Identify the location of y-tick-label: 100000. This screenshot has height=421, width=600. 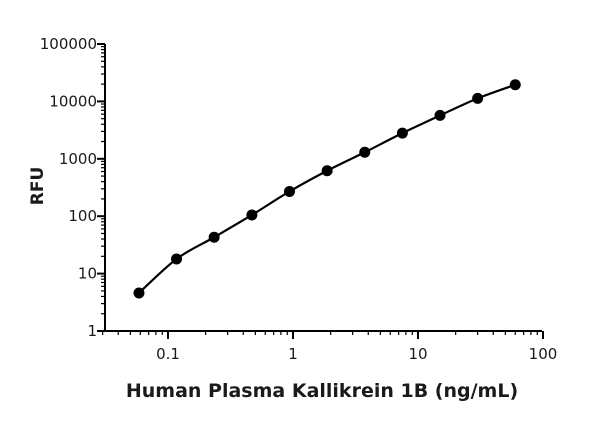
(68, 44).